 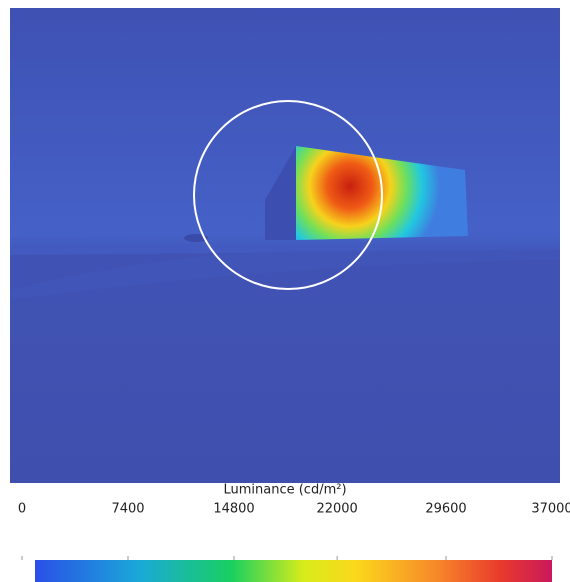 I want to click on colorbar-tick-label: 22000, so click(x=336, y=509).